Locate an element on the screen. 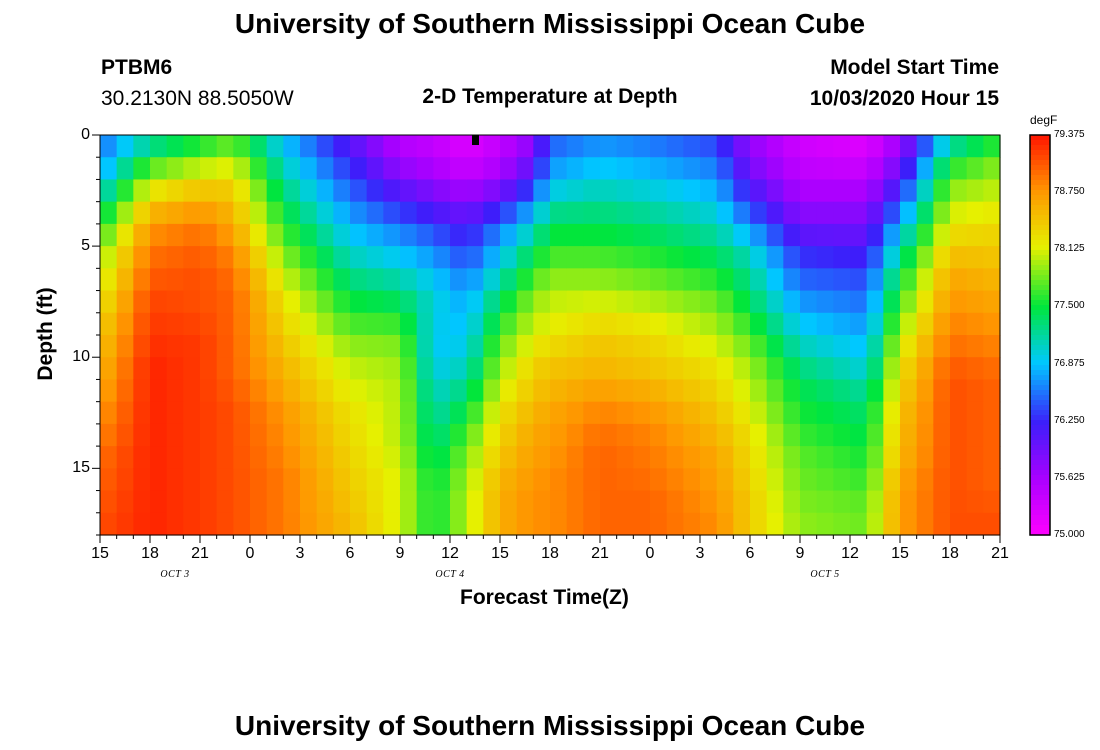 The height and width of the screenshot is (750, 1100). chart-subtitle: 2-D Temperature at Depth is located at coordinates (550, 96).